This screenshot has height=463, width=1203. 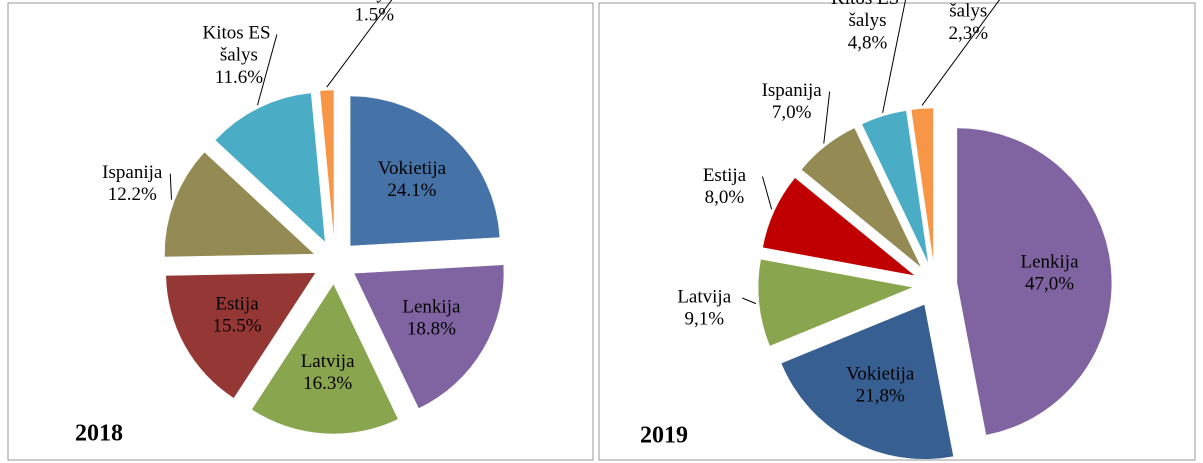 I want to click on data-label: 16.3%, so click(x=327, y=383).